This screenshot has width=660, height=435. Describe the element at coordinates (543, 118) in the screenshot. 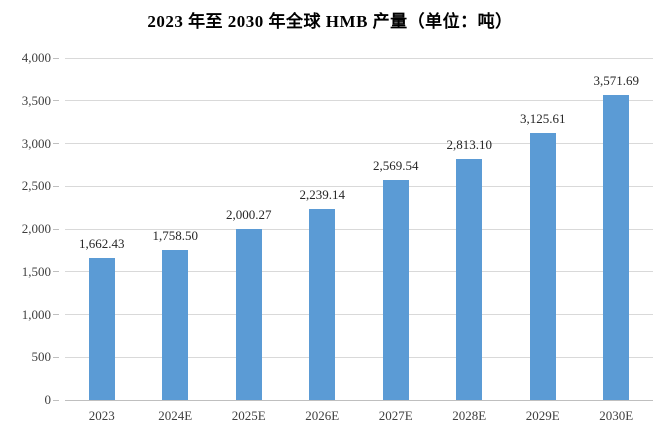

I see `bar-value-label: 3,125.61` at that location.